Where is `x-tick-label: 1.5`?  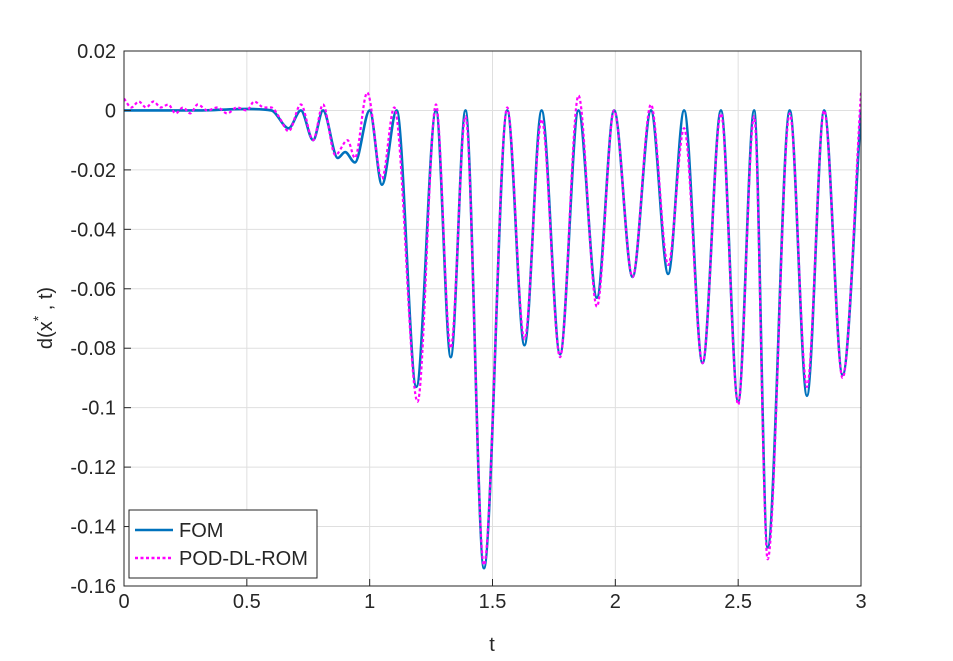 x-tick-label: 1.5 is located at coordinates (493, 602).